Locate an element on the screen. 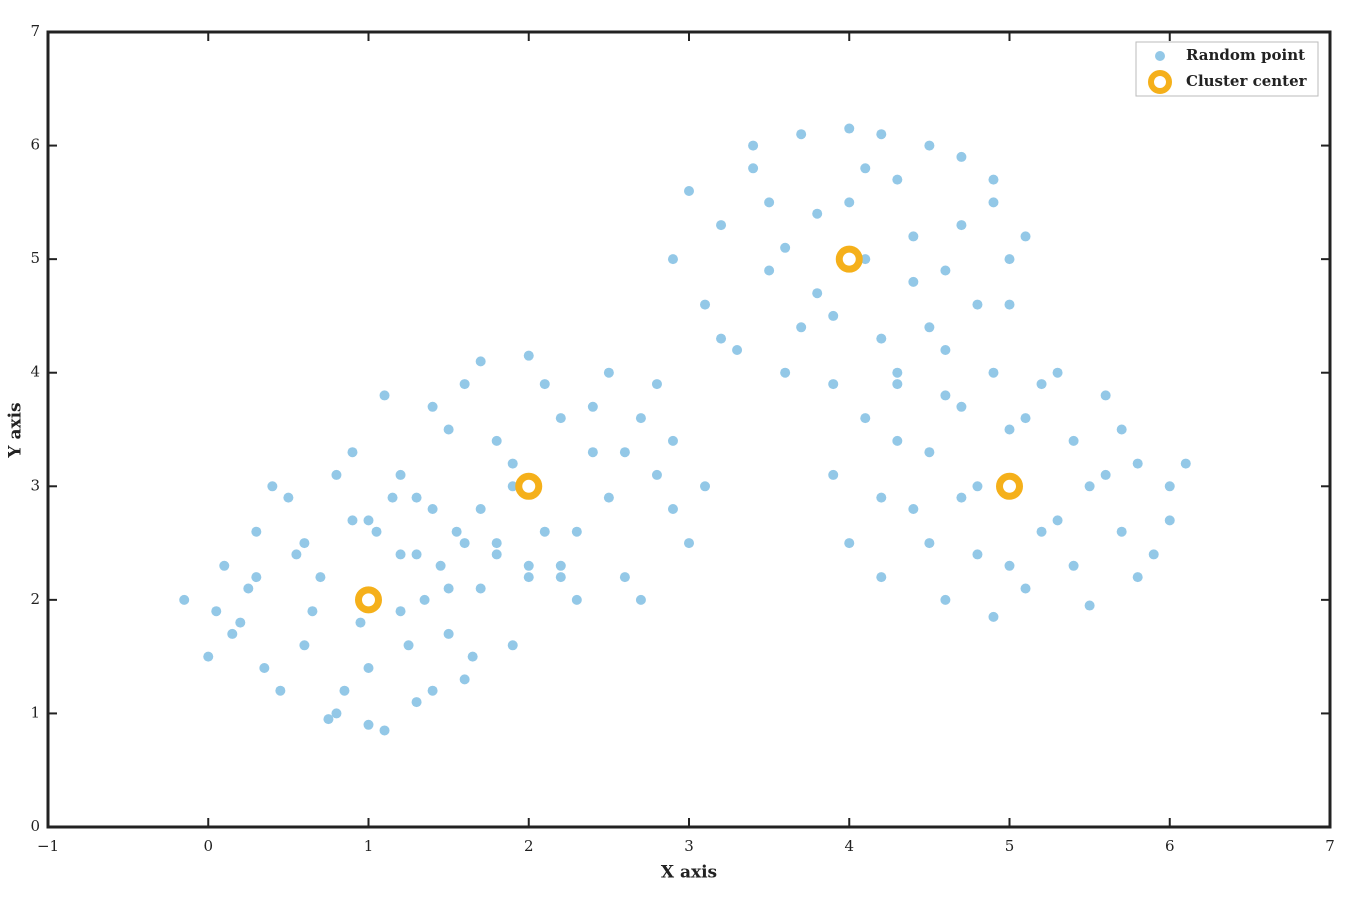 This screenshot has height=900, width=1360. y-tick-label: 2 is located at coordinates (35, 599).